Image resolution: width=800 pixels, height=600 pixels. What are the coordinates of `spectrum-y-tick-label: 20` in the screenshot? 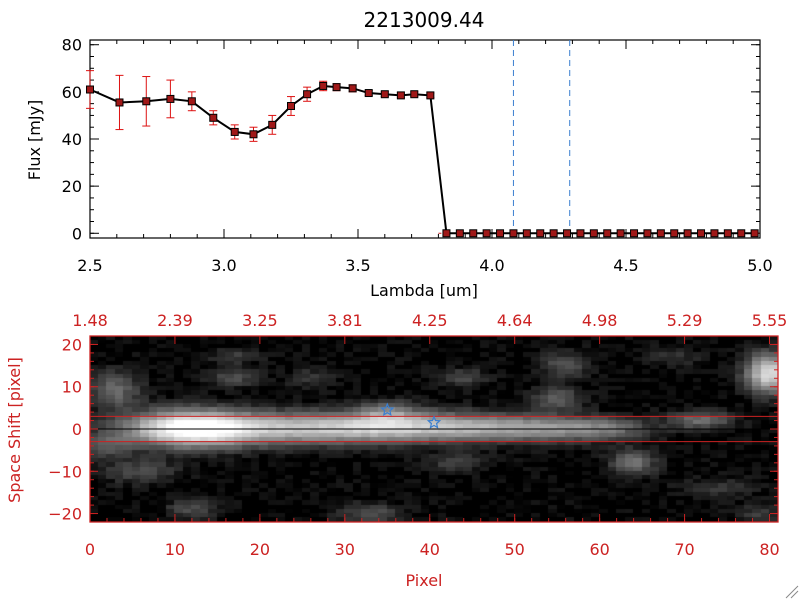 It's located at (72, 186).